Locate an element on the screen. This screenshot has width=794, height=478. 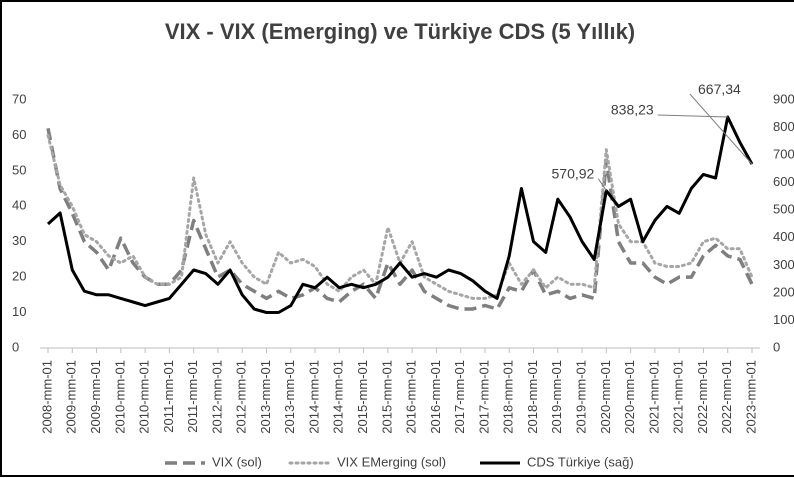
legend-label: VIX (sol) is located at coordinates (237, 461).